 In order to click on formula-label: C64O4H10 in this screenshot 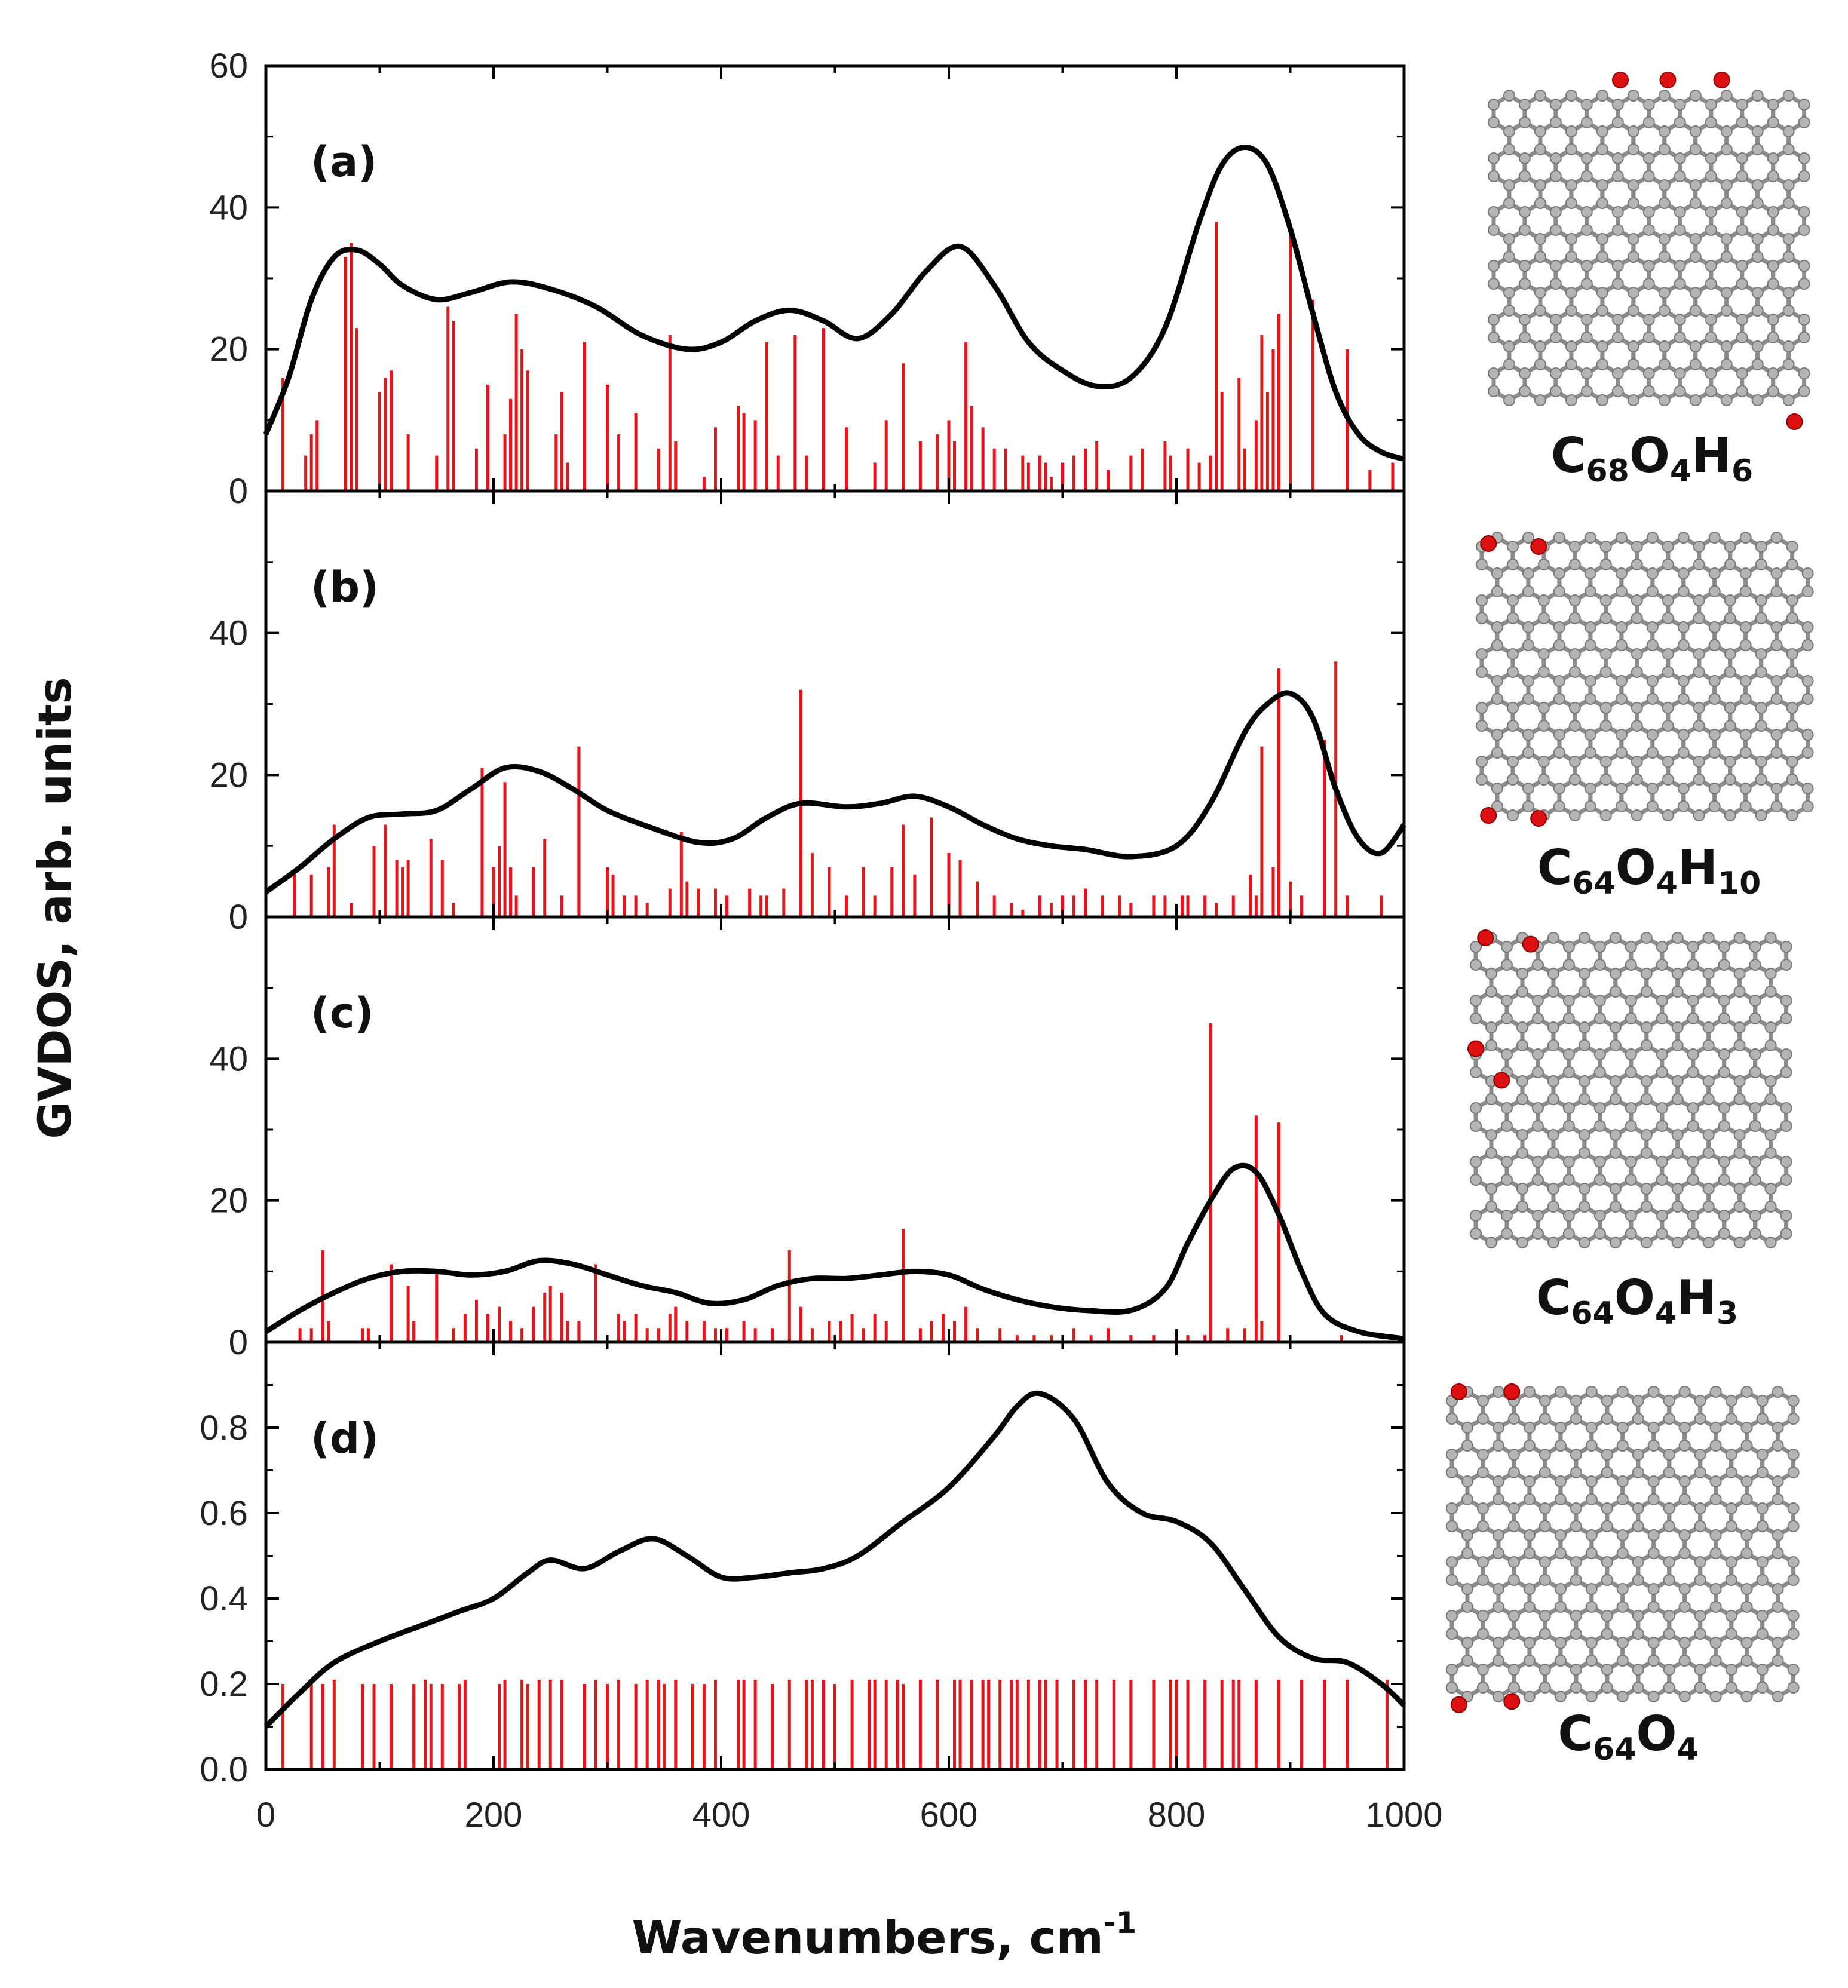, I will do `click(1649, 871)`.